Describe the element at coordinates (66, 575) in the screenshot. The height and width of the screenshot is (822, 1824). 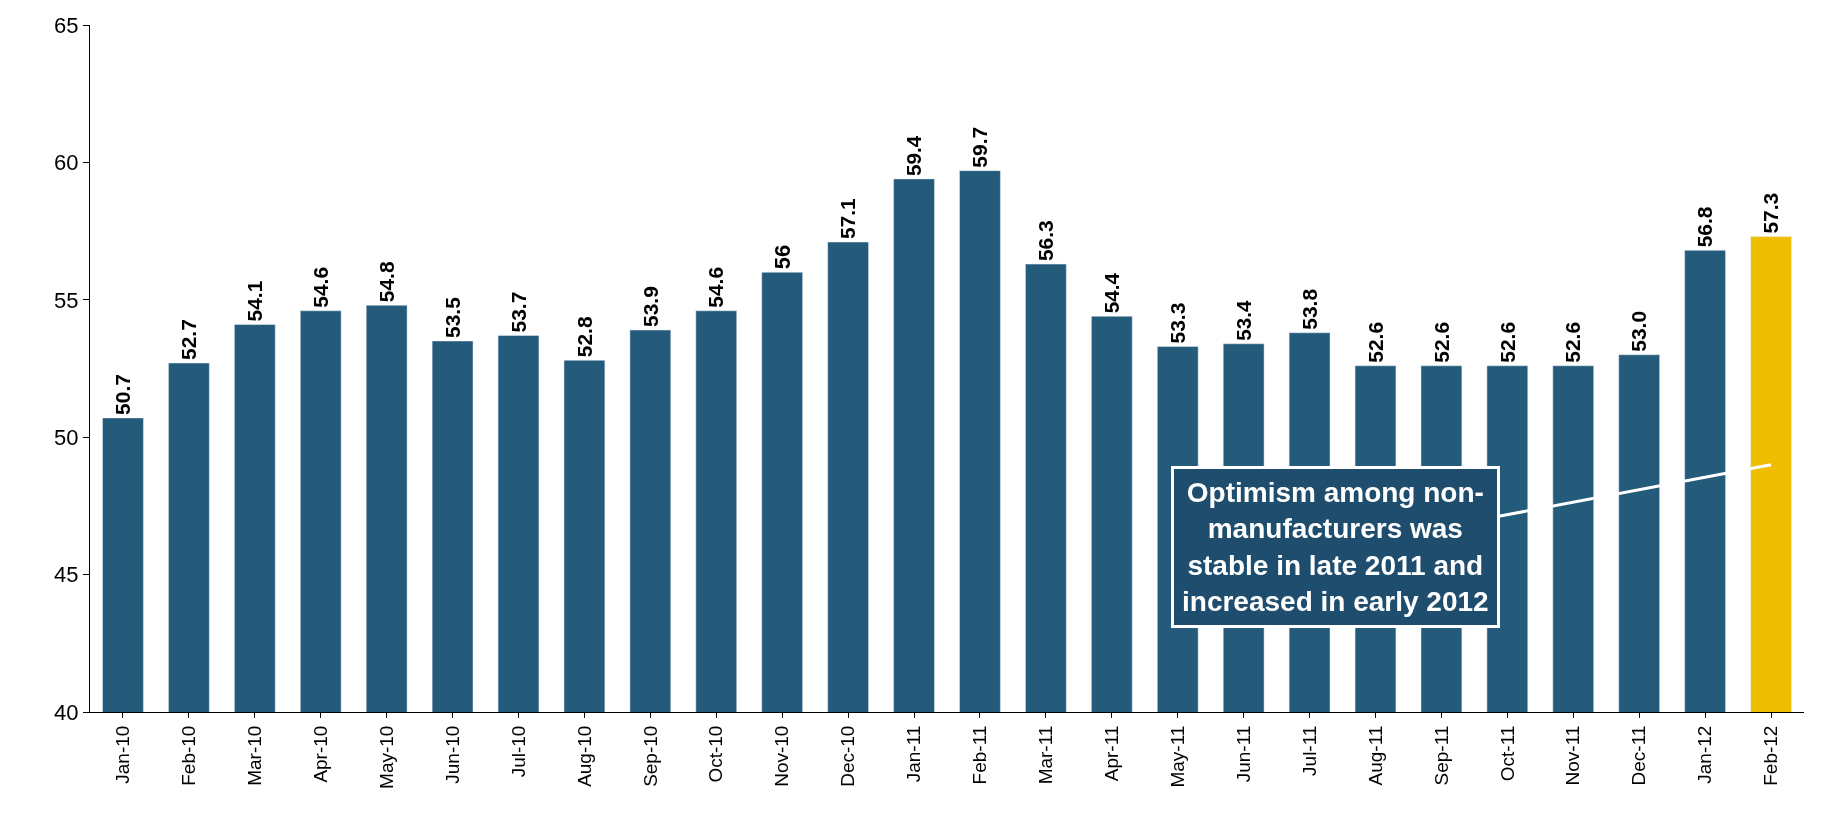
I see `y-tick-label: 45` at that location.